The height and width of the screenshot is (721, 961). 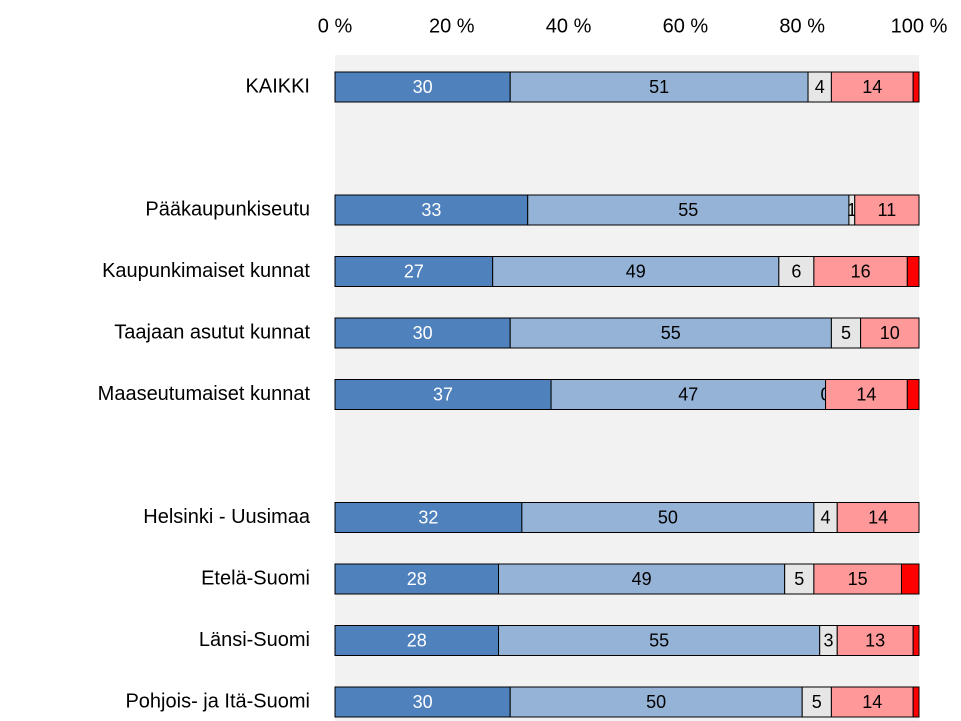 I want to click on x-tick-label: 80 %, so click(x=802, y=26).